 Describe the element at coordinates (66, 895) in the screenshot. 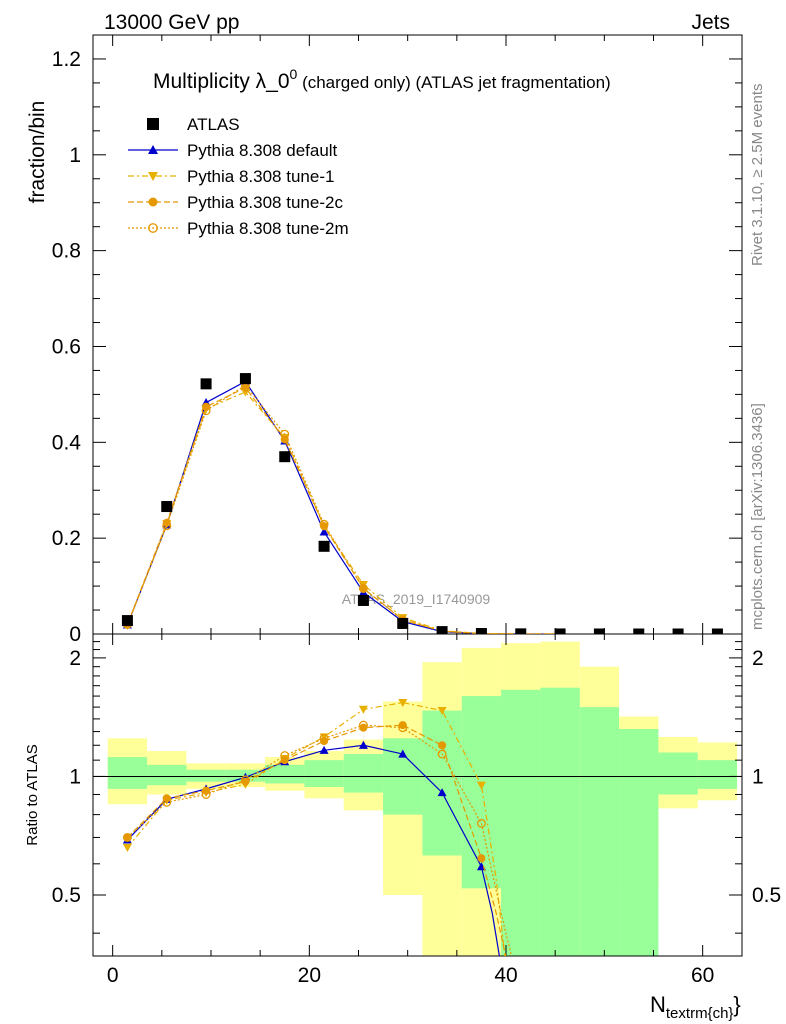

I see `ratio-y-tick-label-left: 0.5` at that location.